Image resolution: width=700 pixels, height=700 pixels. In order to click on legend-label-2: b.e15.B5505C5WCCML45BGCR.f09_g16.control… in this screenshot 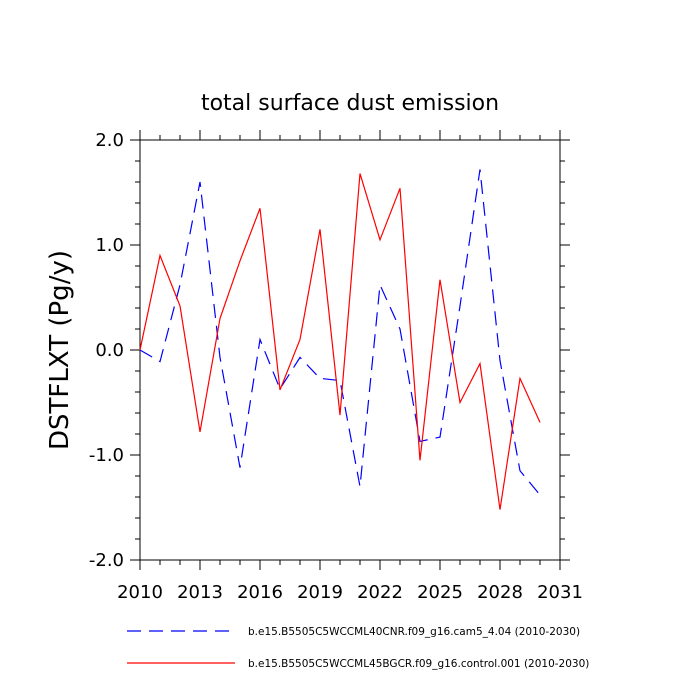, I will do `click(418, 664)`.